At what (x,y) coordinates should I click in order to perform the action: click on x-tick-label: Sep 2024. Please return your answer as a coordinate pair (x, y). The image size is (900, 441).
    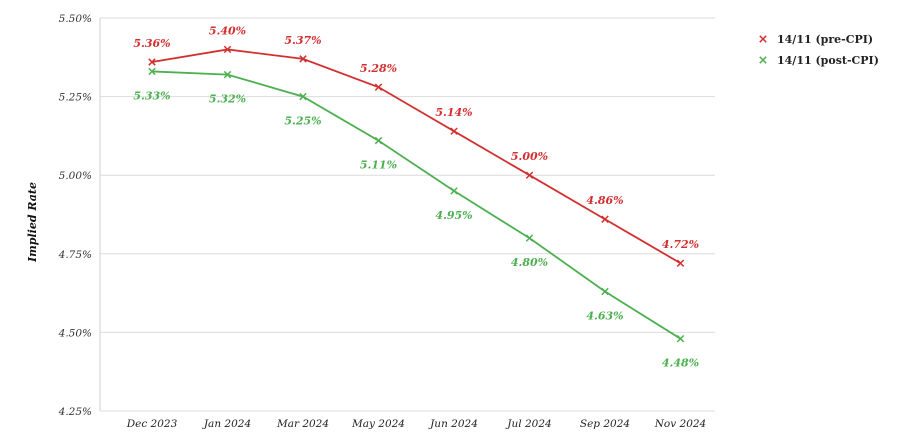
    Looking at the image, I should click on (605, 424).